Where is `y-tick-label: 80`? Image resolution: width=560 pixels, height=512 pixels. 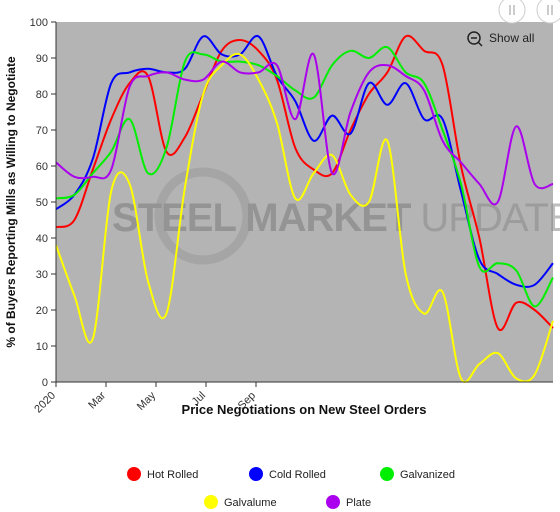 y-tick-label: 80 is located at coordinates (42, 95).